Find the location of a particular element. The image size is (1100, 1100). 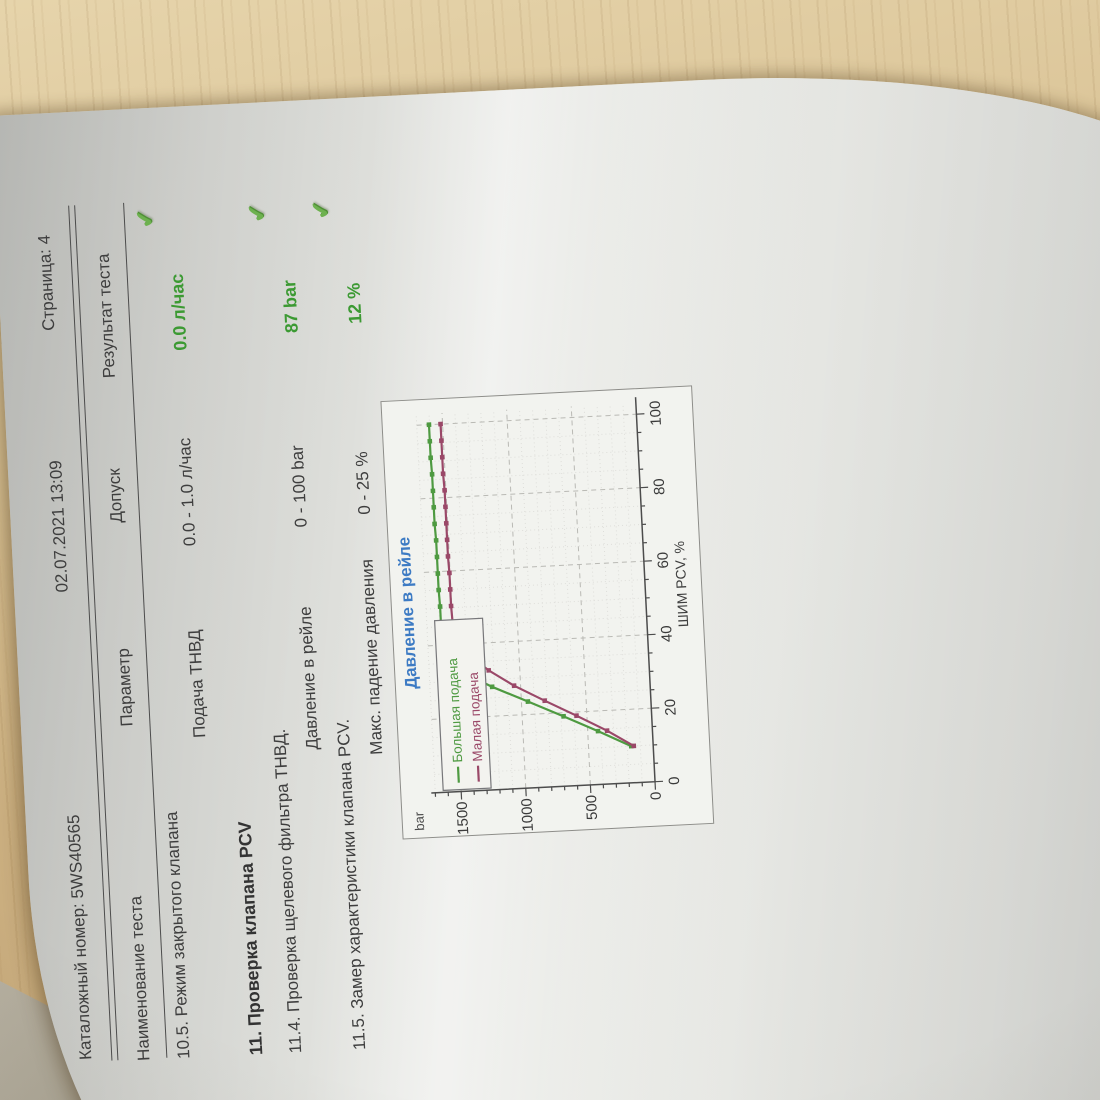

svg-text: 500 is located at coordinates (592, 808).